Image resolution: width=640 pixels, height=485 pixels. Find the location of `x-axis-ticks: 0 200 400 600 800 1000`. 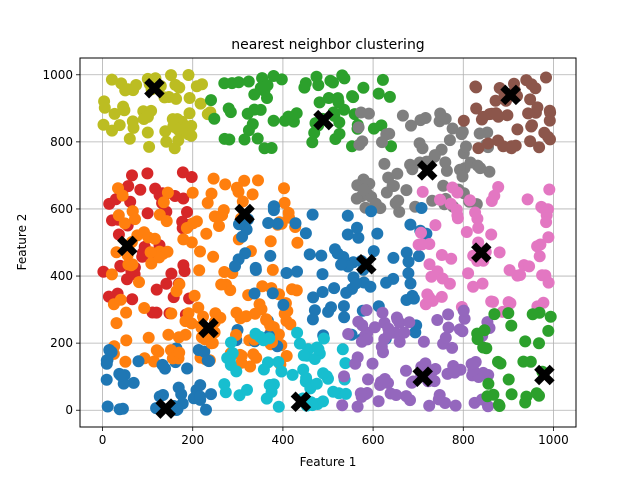

x-axis-ticks: 0 200 400 600 800 1000 is located at coordinates (334, 437).